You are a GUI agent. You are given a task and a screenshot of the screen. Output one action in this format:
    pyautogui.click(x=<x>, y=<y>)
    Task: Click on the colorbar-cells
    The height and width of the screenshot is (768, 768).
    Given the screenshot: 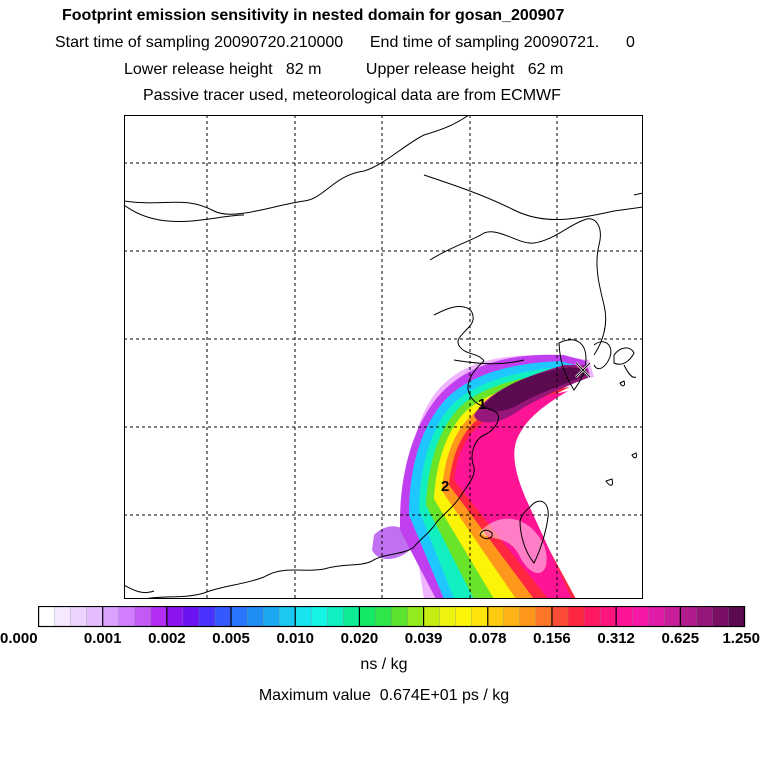 What is the action you would take?
    pyautogui.click(x=391, y=616)
    